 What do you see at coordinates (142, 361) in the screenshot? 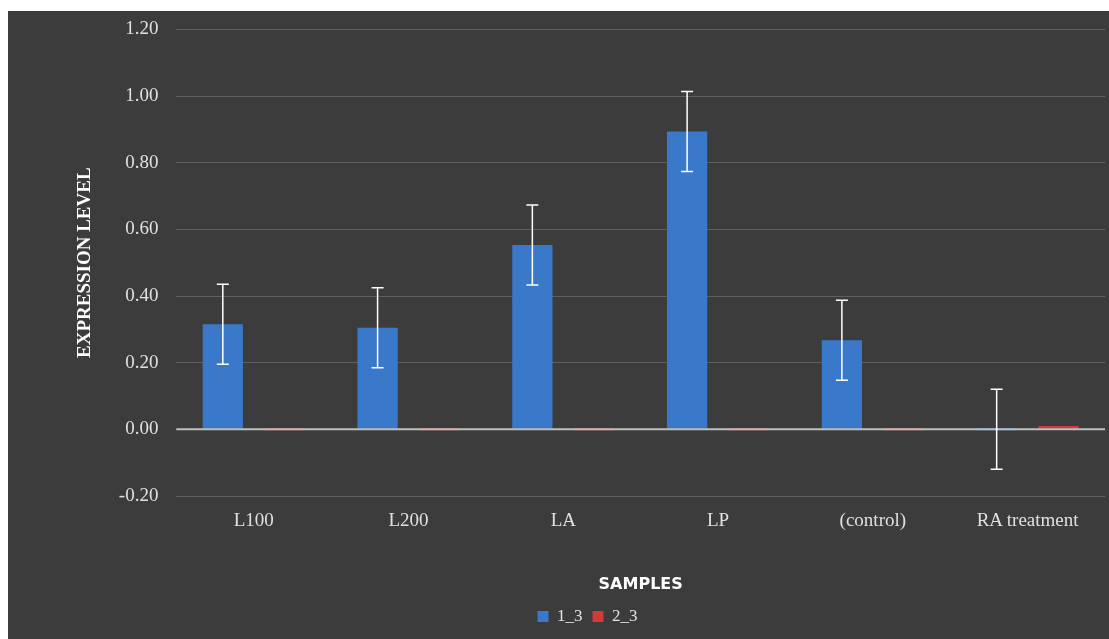
I see `y-tick-label: 0.20` at bounding box center [142, 361].